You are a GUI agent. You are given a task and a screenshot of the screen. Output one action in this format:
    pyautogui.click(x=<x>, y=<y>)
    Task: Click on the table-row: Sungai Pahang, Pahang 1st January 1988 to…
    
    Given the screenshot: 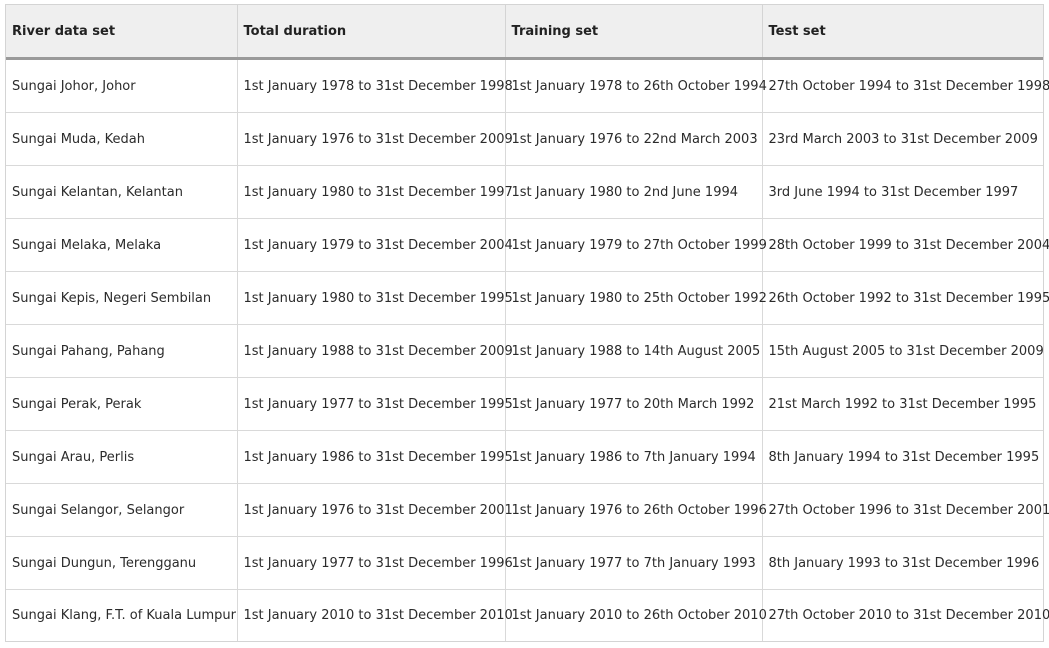 What is the action you would take?
    pyautogui.click(x=525, y=351)
    